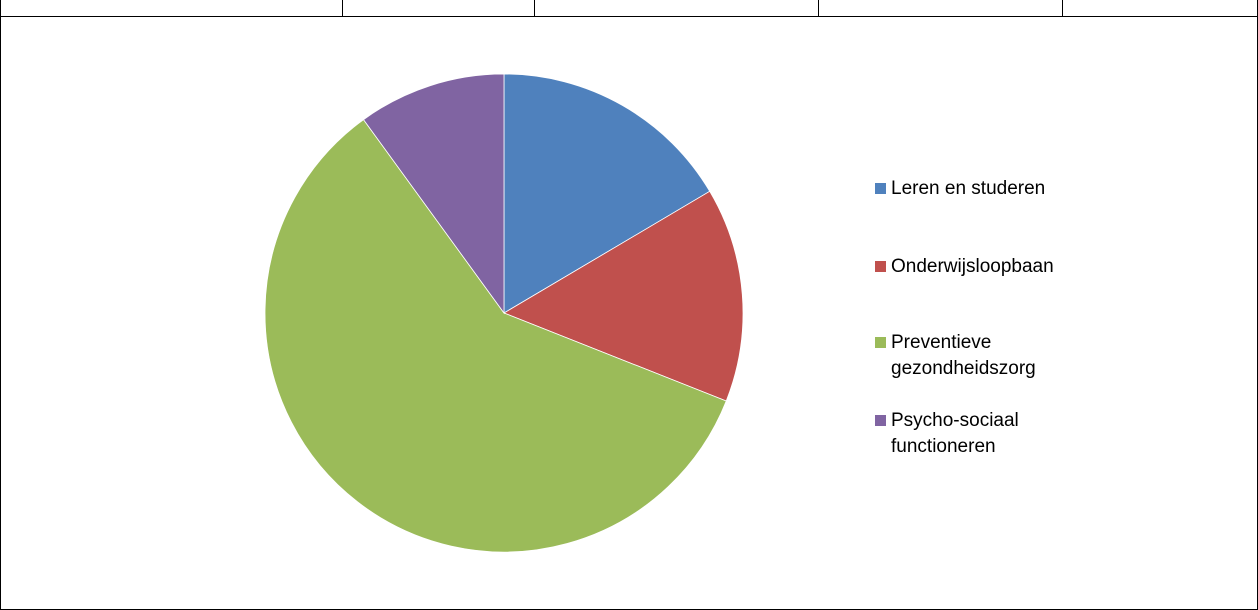 This screenshot has height=610, width=1258. What do you see at coordinates (968, 188) in the screenshot?
I see `legend-label: Leren en studeren` at bounding box center [968, 188].